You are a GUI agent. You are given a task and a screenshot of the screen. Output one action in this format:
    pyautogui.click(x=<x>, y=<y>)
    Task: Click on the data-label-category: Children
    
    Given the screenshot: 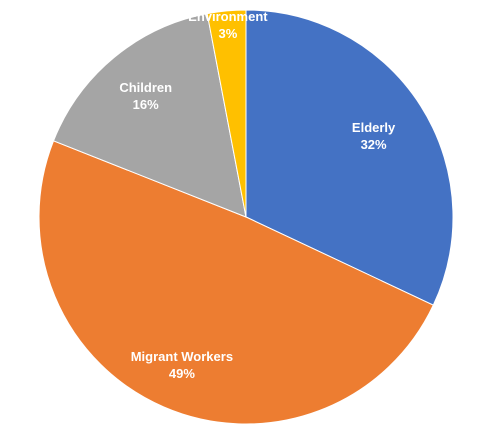 What is the action you would take?
    pyautogui.click(x=146, y=87)
    